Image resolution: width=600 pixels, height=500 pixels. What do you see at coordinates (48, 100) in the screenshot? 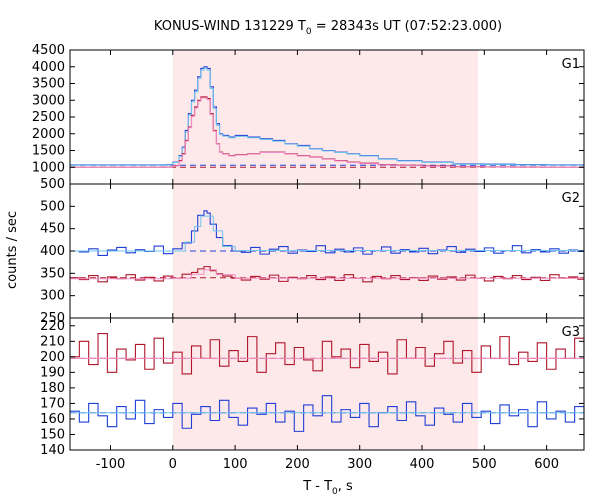
I see `y-tick-label-G1-3000: 3000` at bounding box center [48, 100].